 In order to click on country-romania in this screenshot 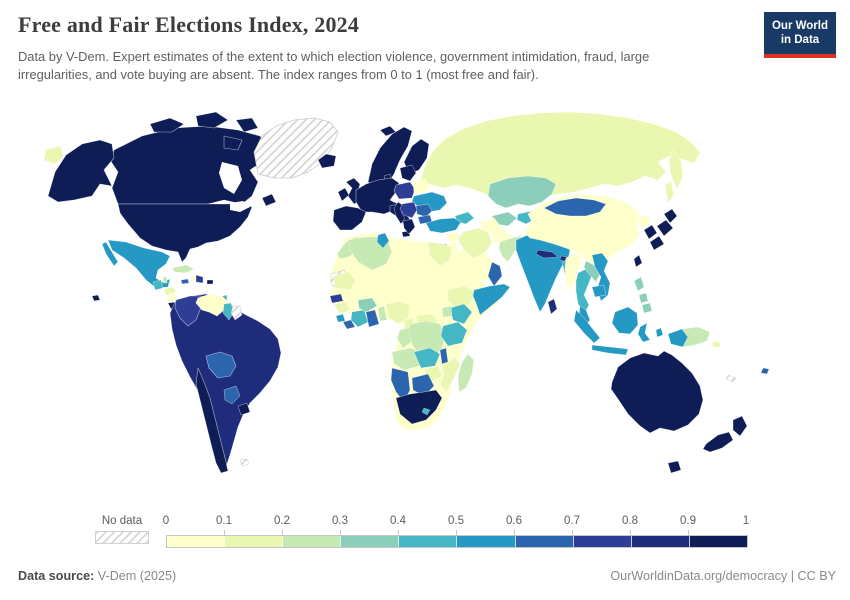, I will do `click(424, 210)`.